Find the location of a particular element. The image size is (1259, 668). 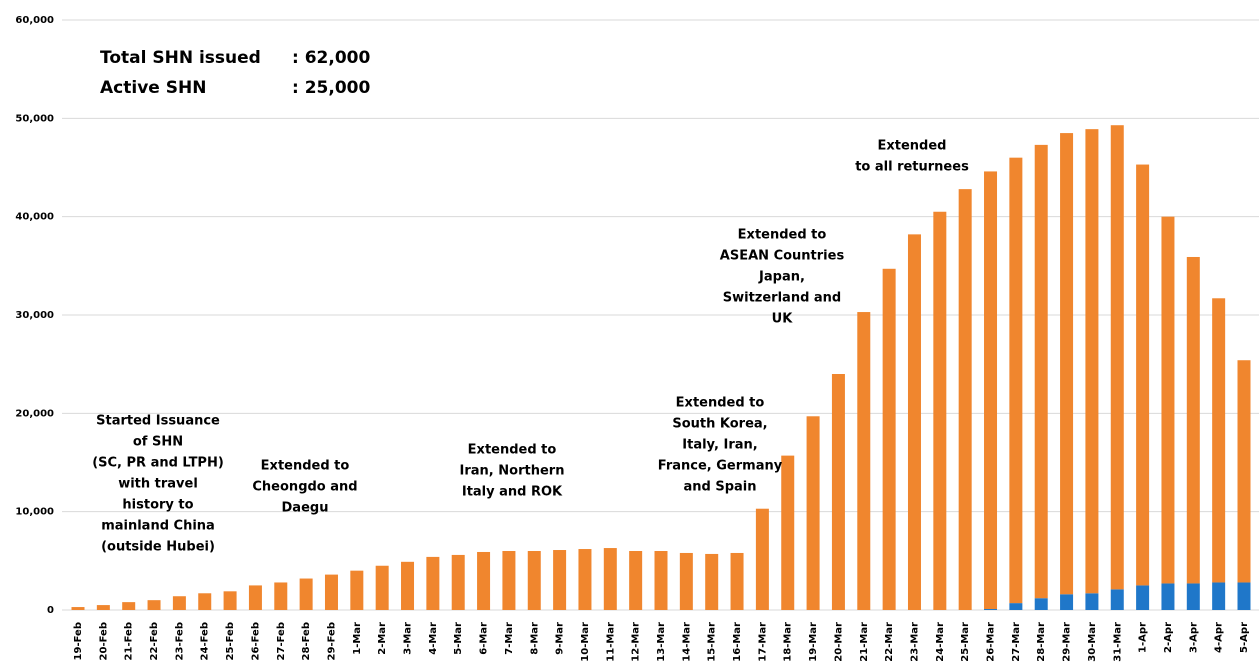

x-tick-label: 28-Mar is located at coordinates (1041, 642).